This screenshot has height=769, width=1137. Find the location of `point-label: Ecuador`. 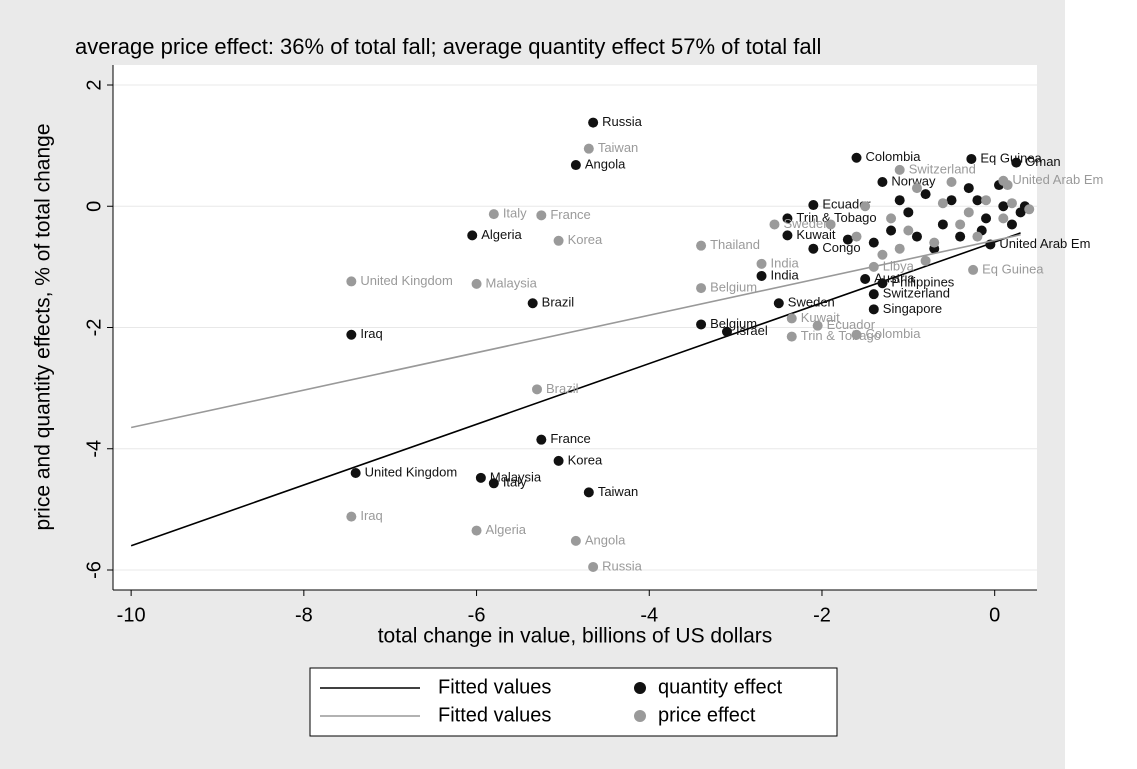

point-label: Ecuador is located at coordinates (851, 324).